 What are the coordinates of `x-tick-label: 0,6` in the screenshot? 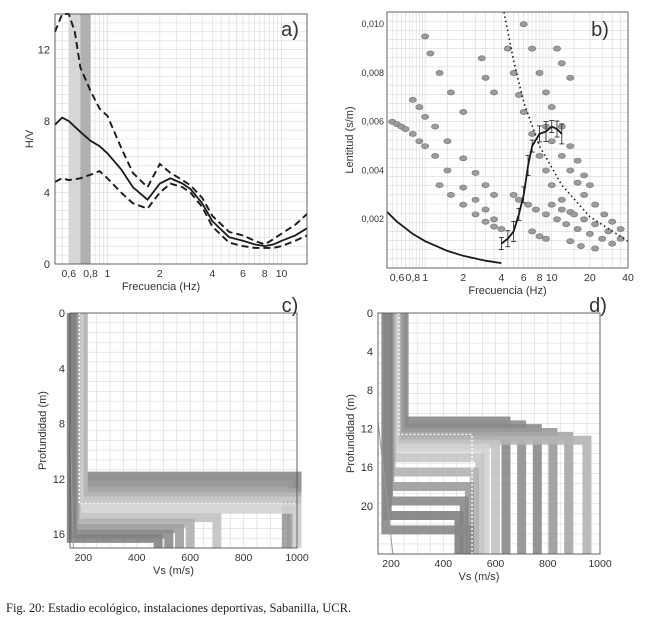 It's located at (397, 278).